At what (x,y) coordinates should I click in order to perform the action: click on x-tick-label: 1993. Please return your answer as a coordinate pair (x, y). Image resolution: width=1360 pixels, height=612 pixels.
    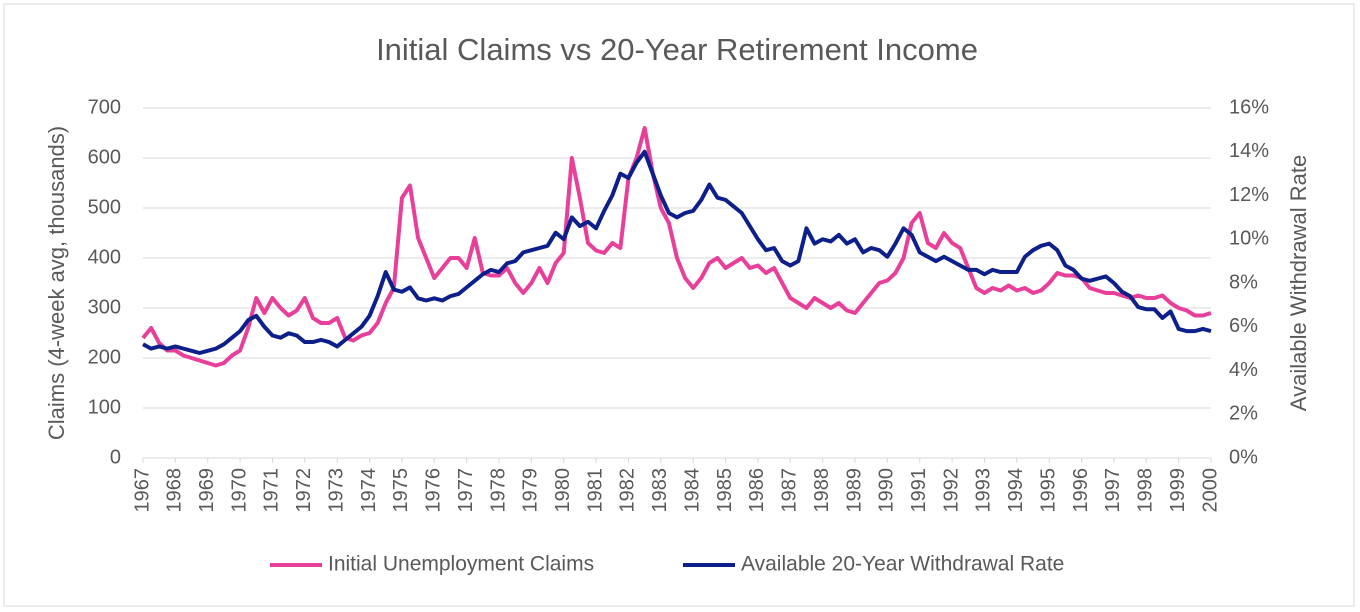
    Looking at the image, I should click on (984, 490).